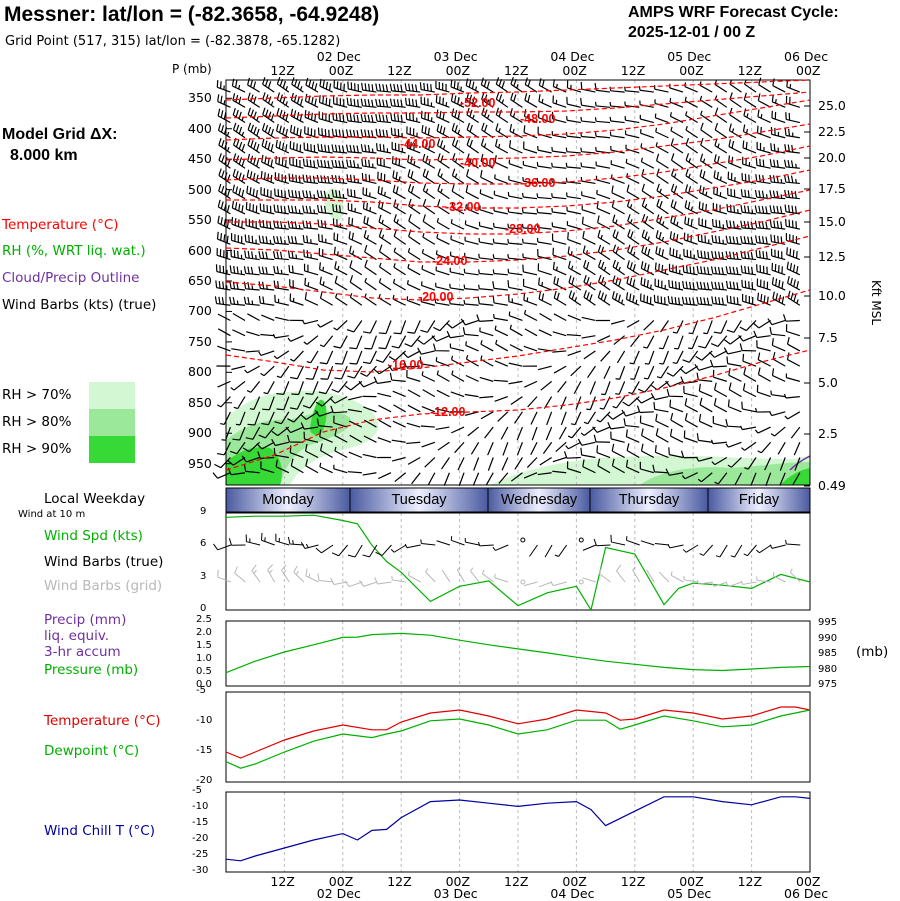  What do you see at coordinates (405, 365) in the screenshot?
I see `contour-label-9: -16.00` at bounding box center [405, 365].